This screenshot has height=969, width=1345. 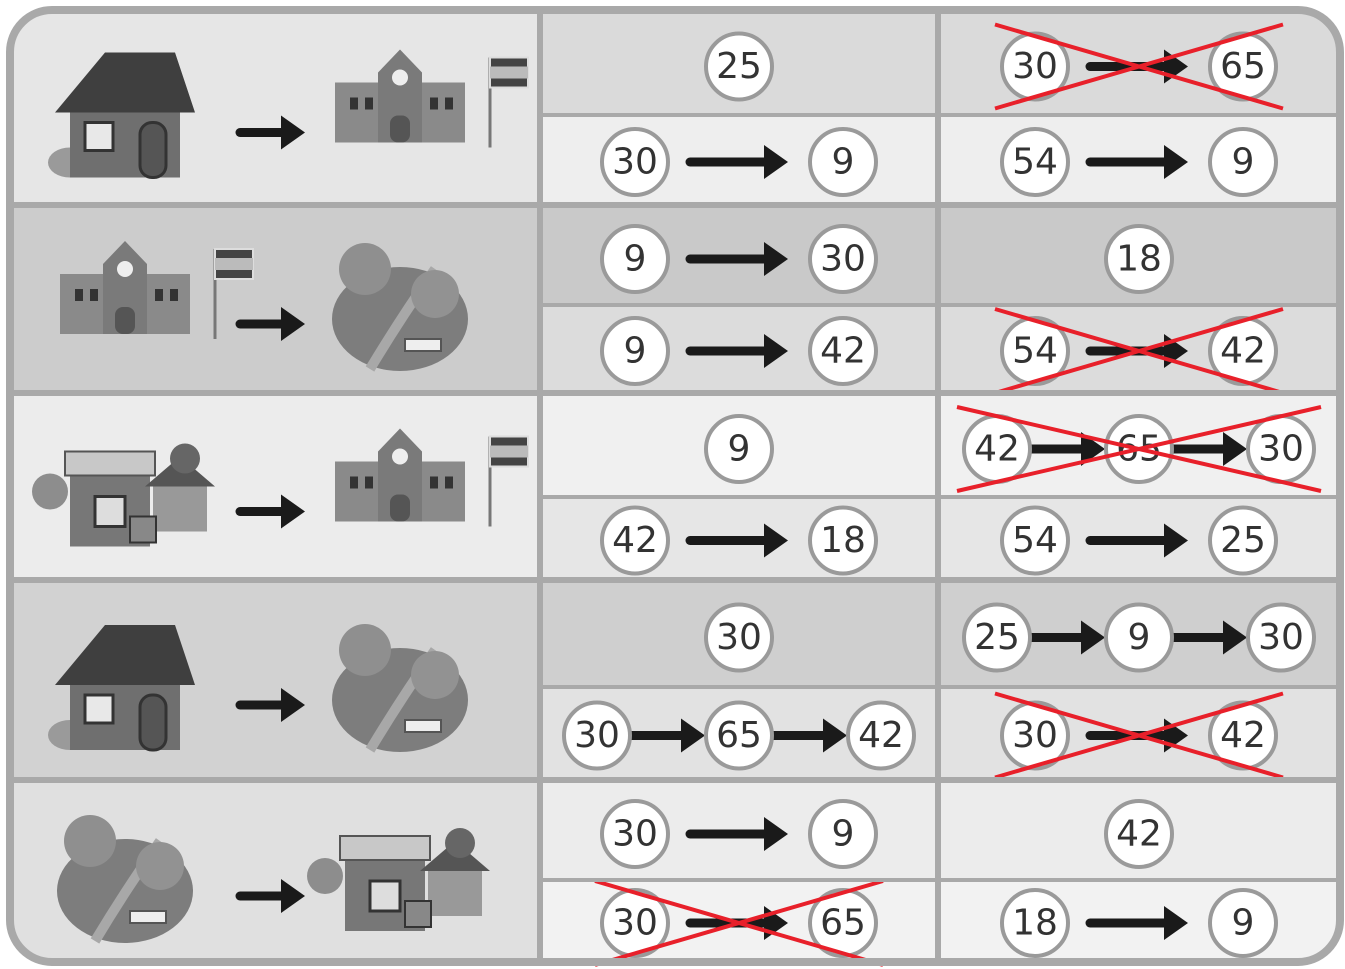 What do you see at coordinates (455, 893) in the screenshot?
I see `stall` at bounding box center [455, 893].